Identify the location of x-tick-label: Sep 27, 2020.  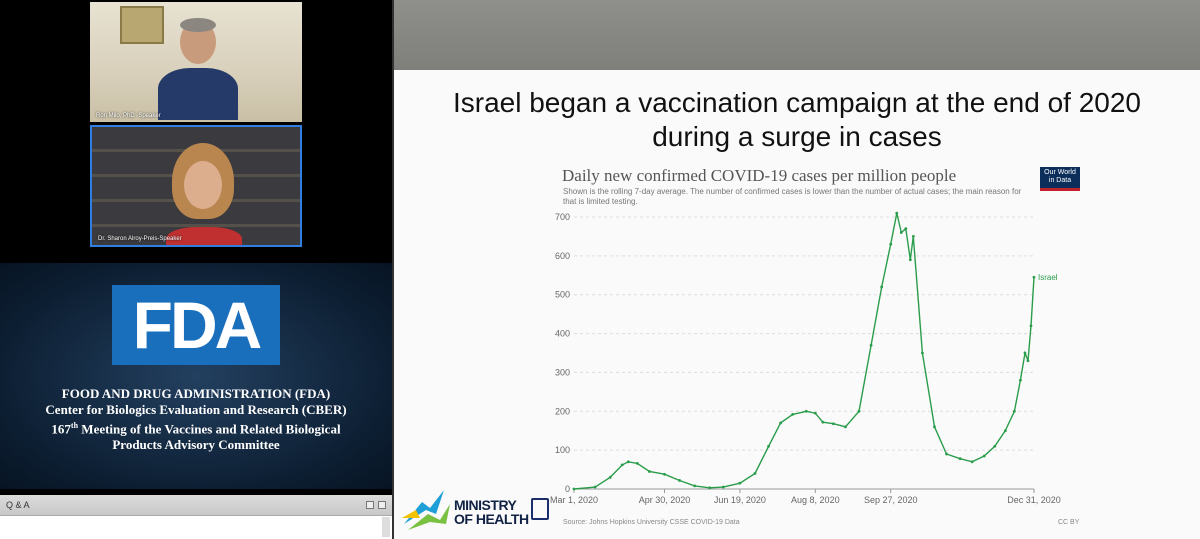
(891, 500).